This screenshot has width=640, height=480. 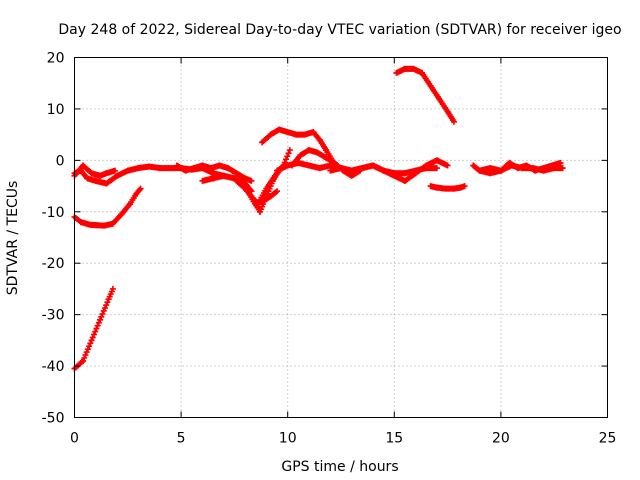 I want to click on y-tick-label: -50, so click(x=53, y=419).